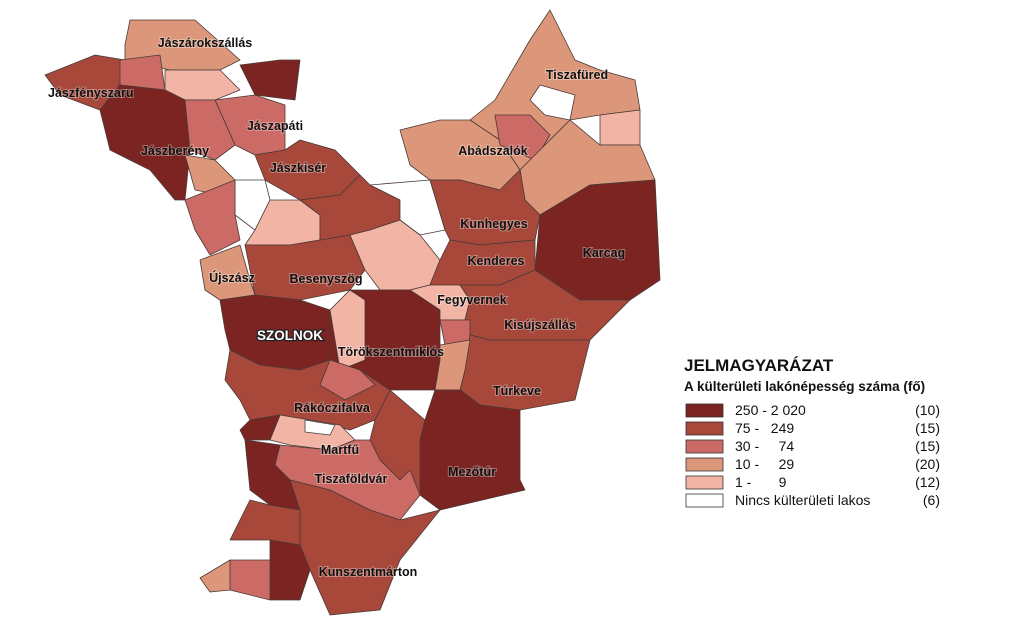 Image resolution: width=1023 pixels, height=627 pixels. What do you see at coordinates (931, 500) in the screenshot?
I see `legend-count: (6)` at bounding box center [931, 500].